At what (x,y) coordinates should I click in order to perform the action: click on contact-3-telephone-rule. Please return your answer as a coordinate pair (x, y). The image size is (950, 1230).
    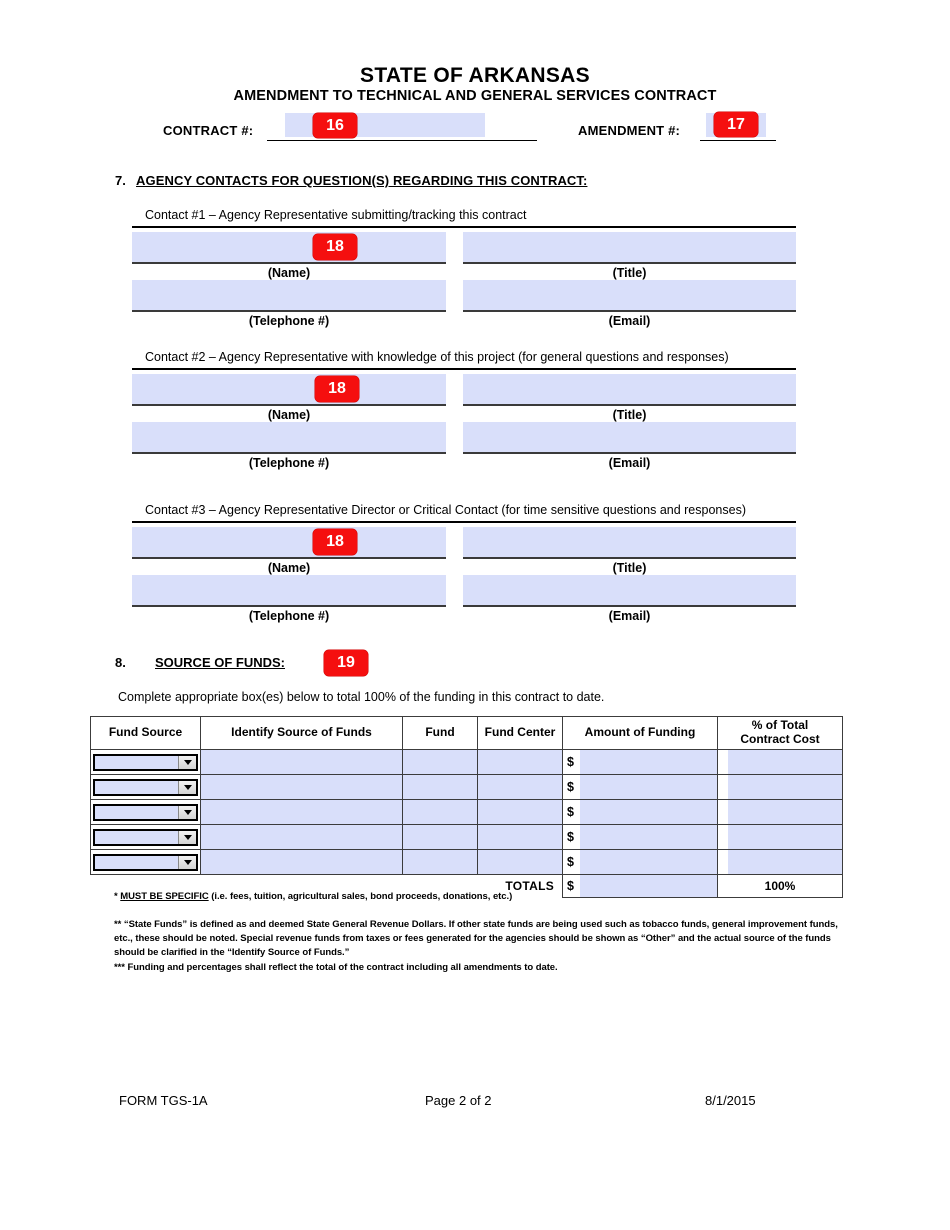
    Looking at the image, I should click on (289, 606).